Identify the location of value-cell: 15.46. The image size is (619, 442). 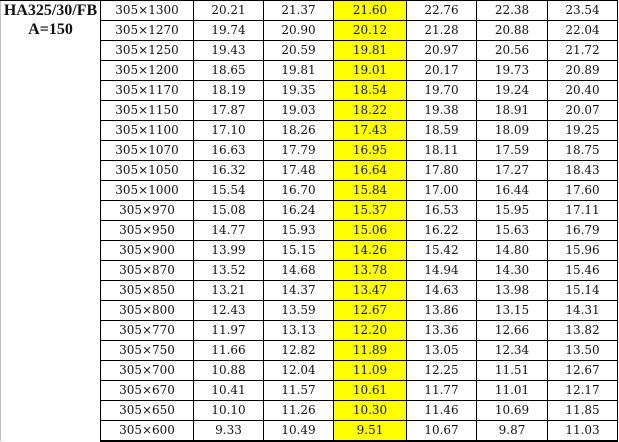
(582, 270).